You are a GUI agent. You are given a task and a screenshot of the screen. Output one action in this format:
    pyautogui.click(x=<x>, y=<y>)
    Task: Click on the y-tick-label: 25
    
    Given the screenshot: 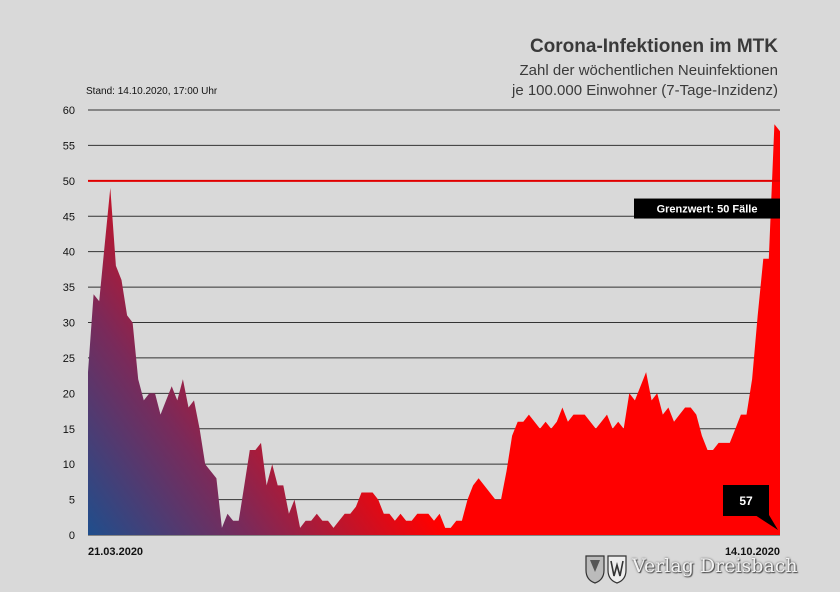 What is the action you would take?
    pyautogui.click(x=69, y=359)
    